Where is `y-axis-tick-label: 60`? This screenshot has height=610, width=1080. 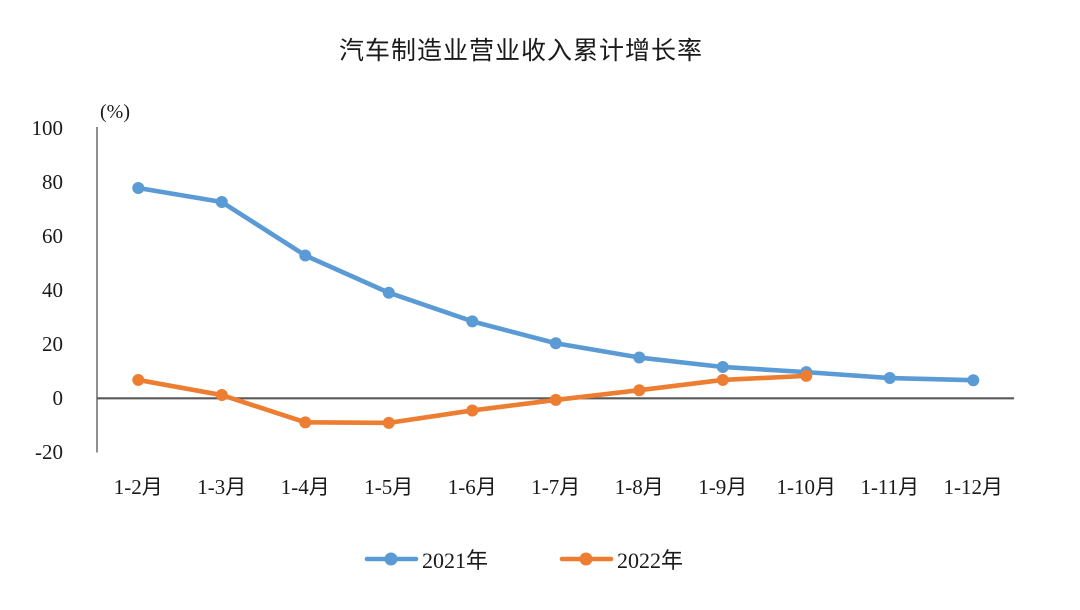 y-axis-tick-label: 60 is located at coordinates (52, 236).